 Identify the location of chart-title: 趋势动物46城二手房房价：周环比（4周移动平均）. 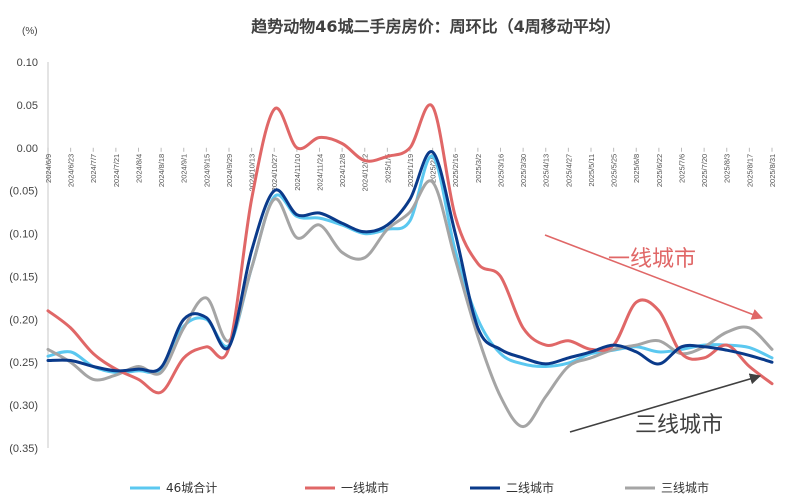
(435, 26).